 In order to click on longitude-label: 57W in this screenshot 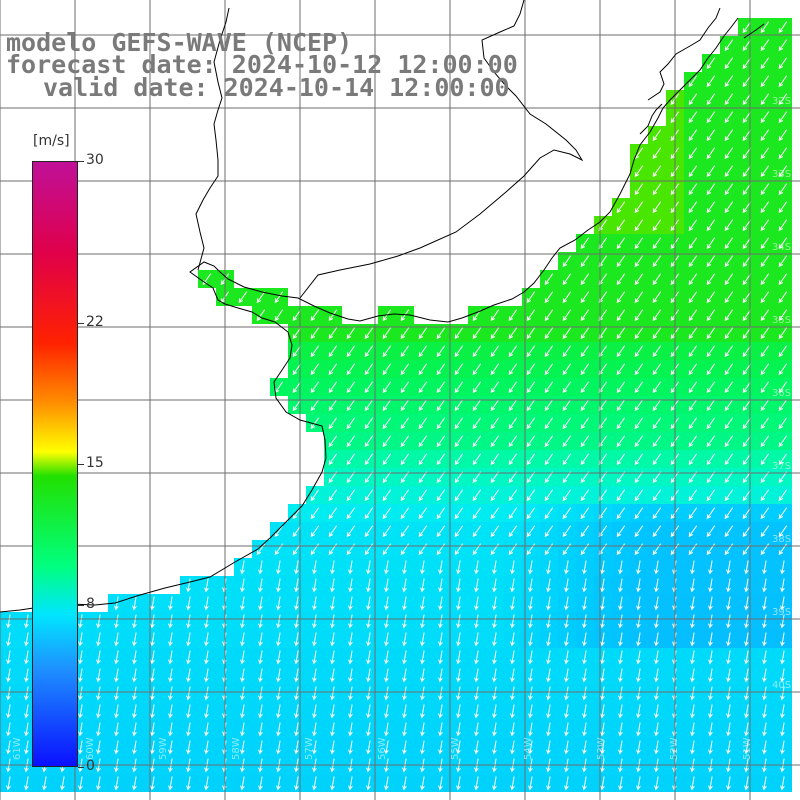, I will do `click(309, 748)`.